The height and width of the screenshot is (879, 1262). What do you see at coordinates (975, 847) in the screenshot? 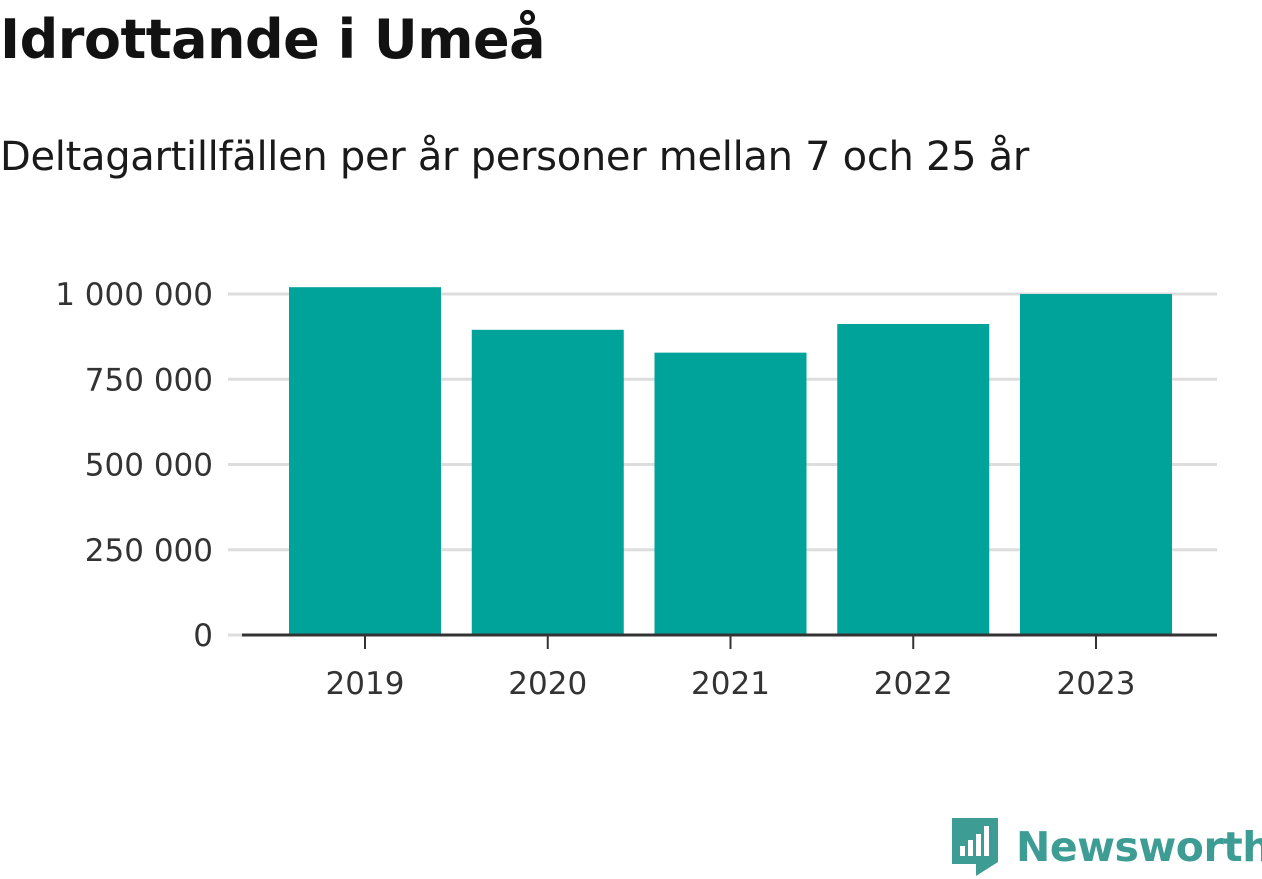
I see `bar-chart-logo-icon` at bounding box center [975, 847].